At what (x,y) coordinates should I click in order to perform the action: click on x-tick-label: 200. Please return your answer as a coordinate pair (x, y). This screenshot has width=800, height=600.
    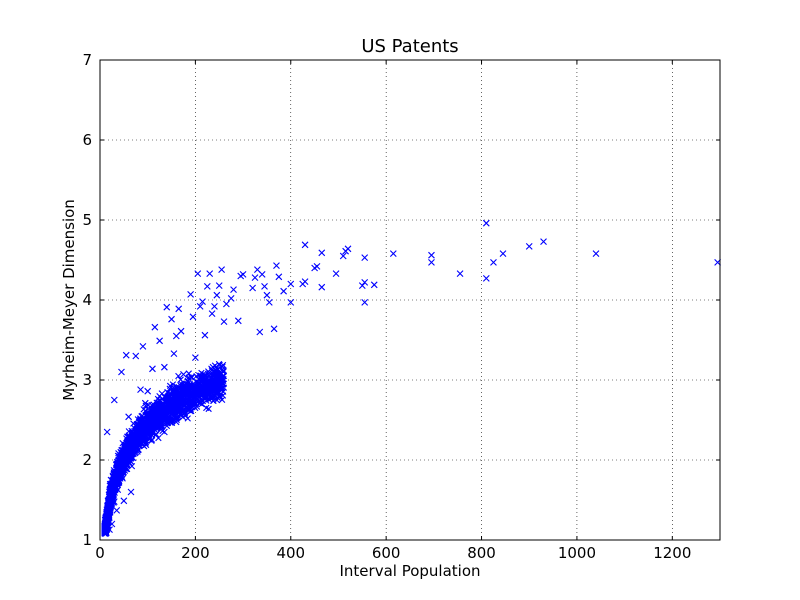
    Looking at the image, I should click on (195, 553).